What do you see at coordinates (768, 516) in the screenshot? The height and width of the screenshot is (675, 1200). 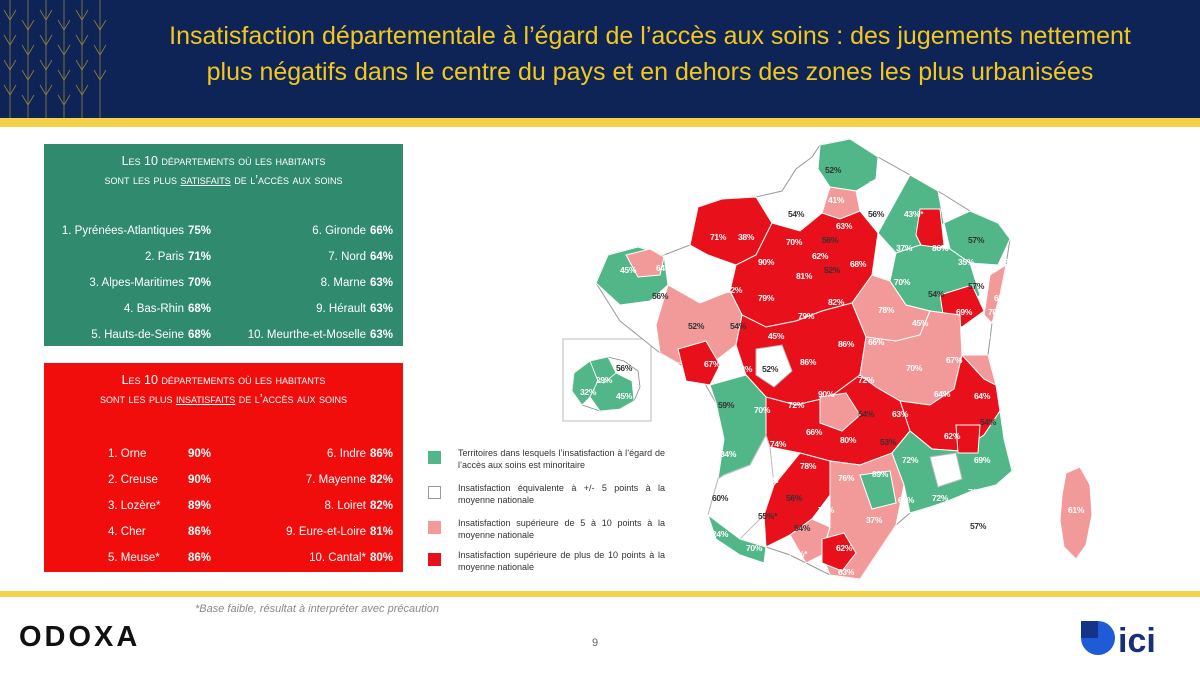 I see `dept-label: 55%*` at bounding box center [768, 516].